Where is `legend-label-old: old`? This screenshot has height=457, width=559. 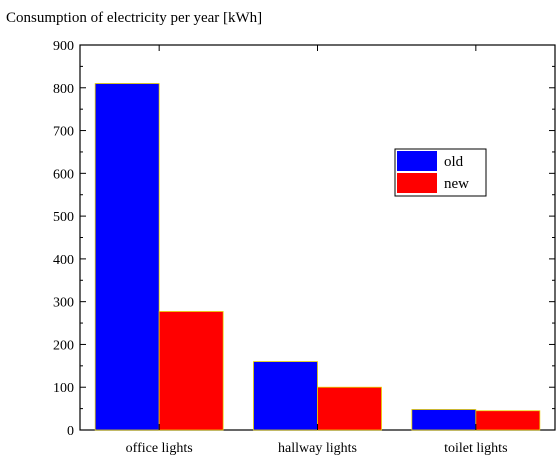
legend-label-old: old is located at coordinates (454, 162).